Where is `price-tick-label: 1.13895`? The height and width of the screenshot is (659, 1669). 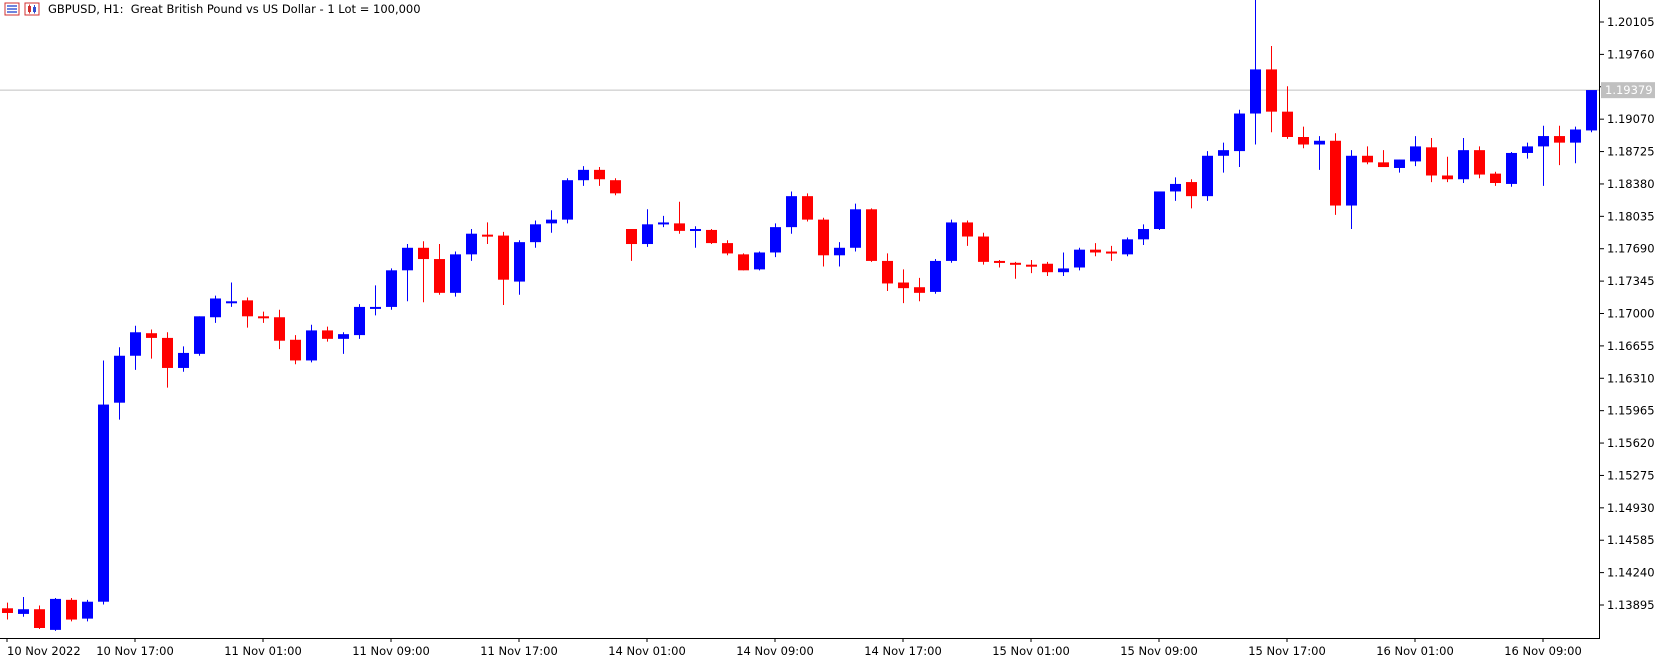 price-tick-label: 1.13895 is located at coordinates (1631, 605).